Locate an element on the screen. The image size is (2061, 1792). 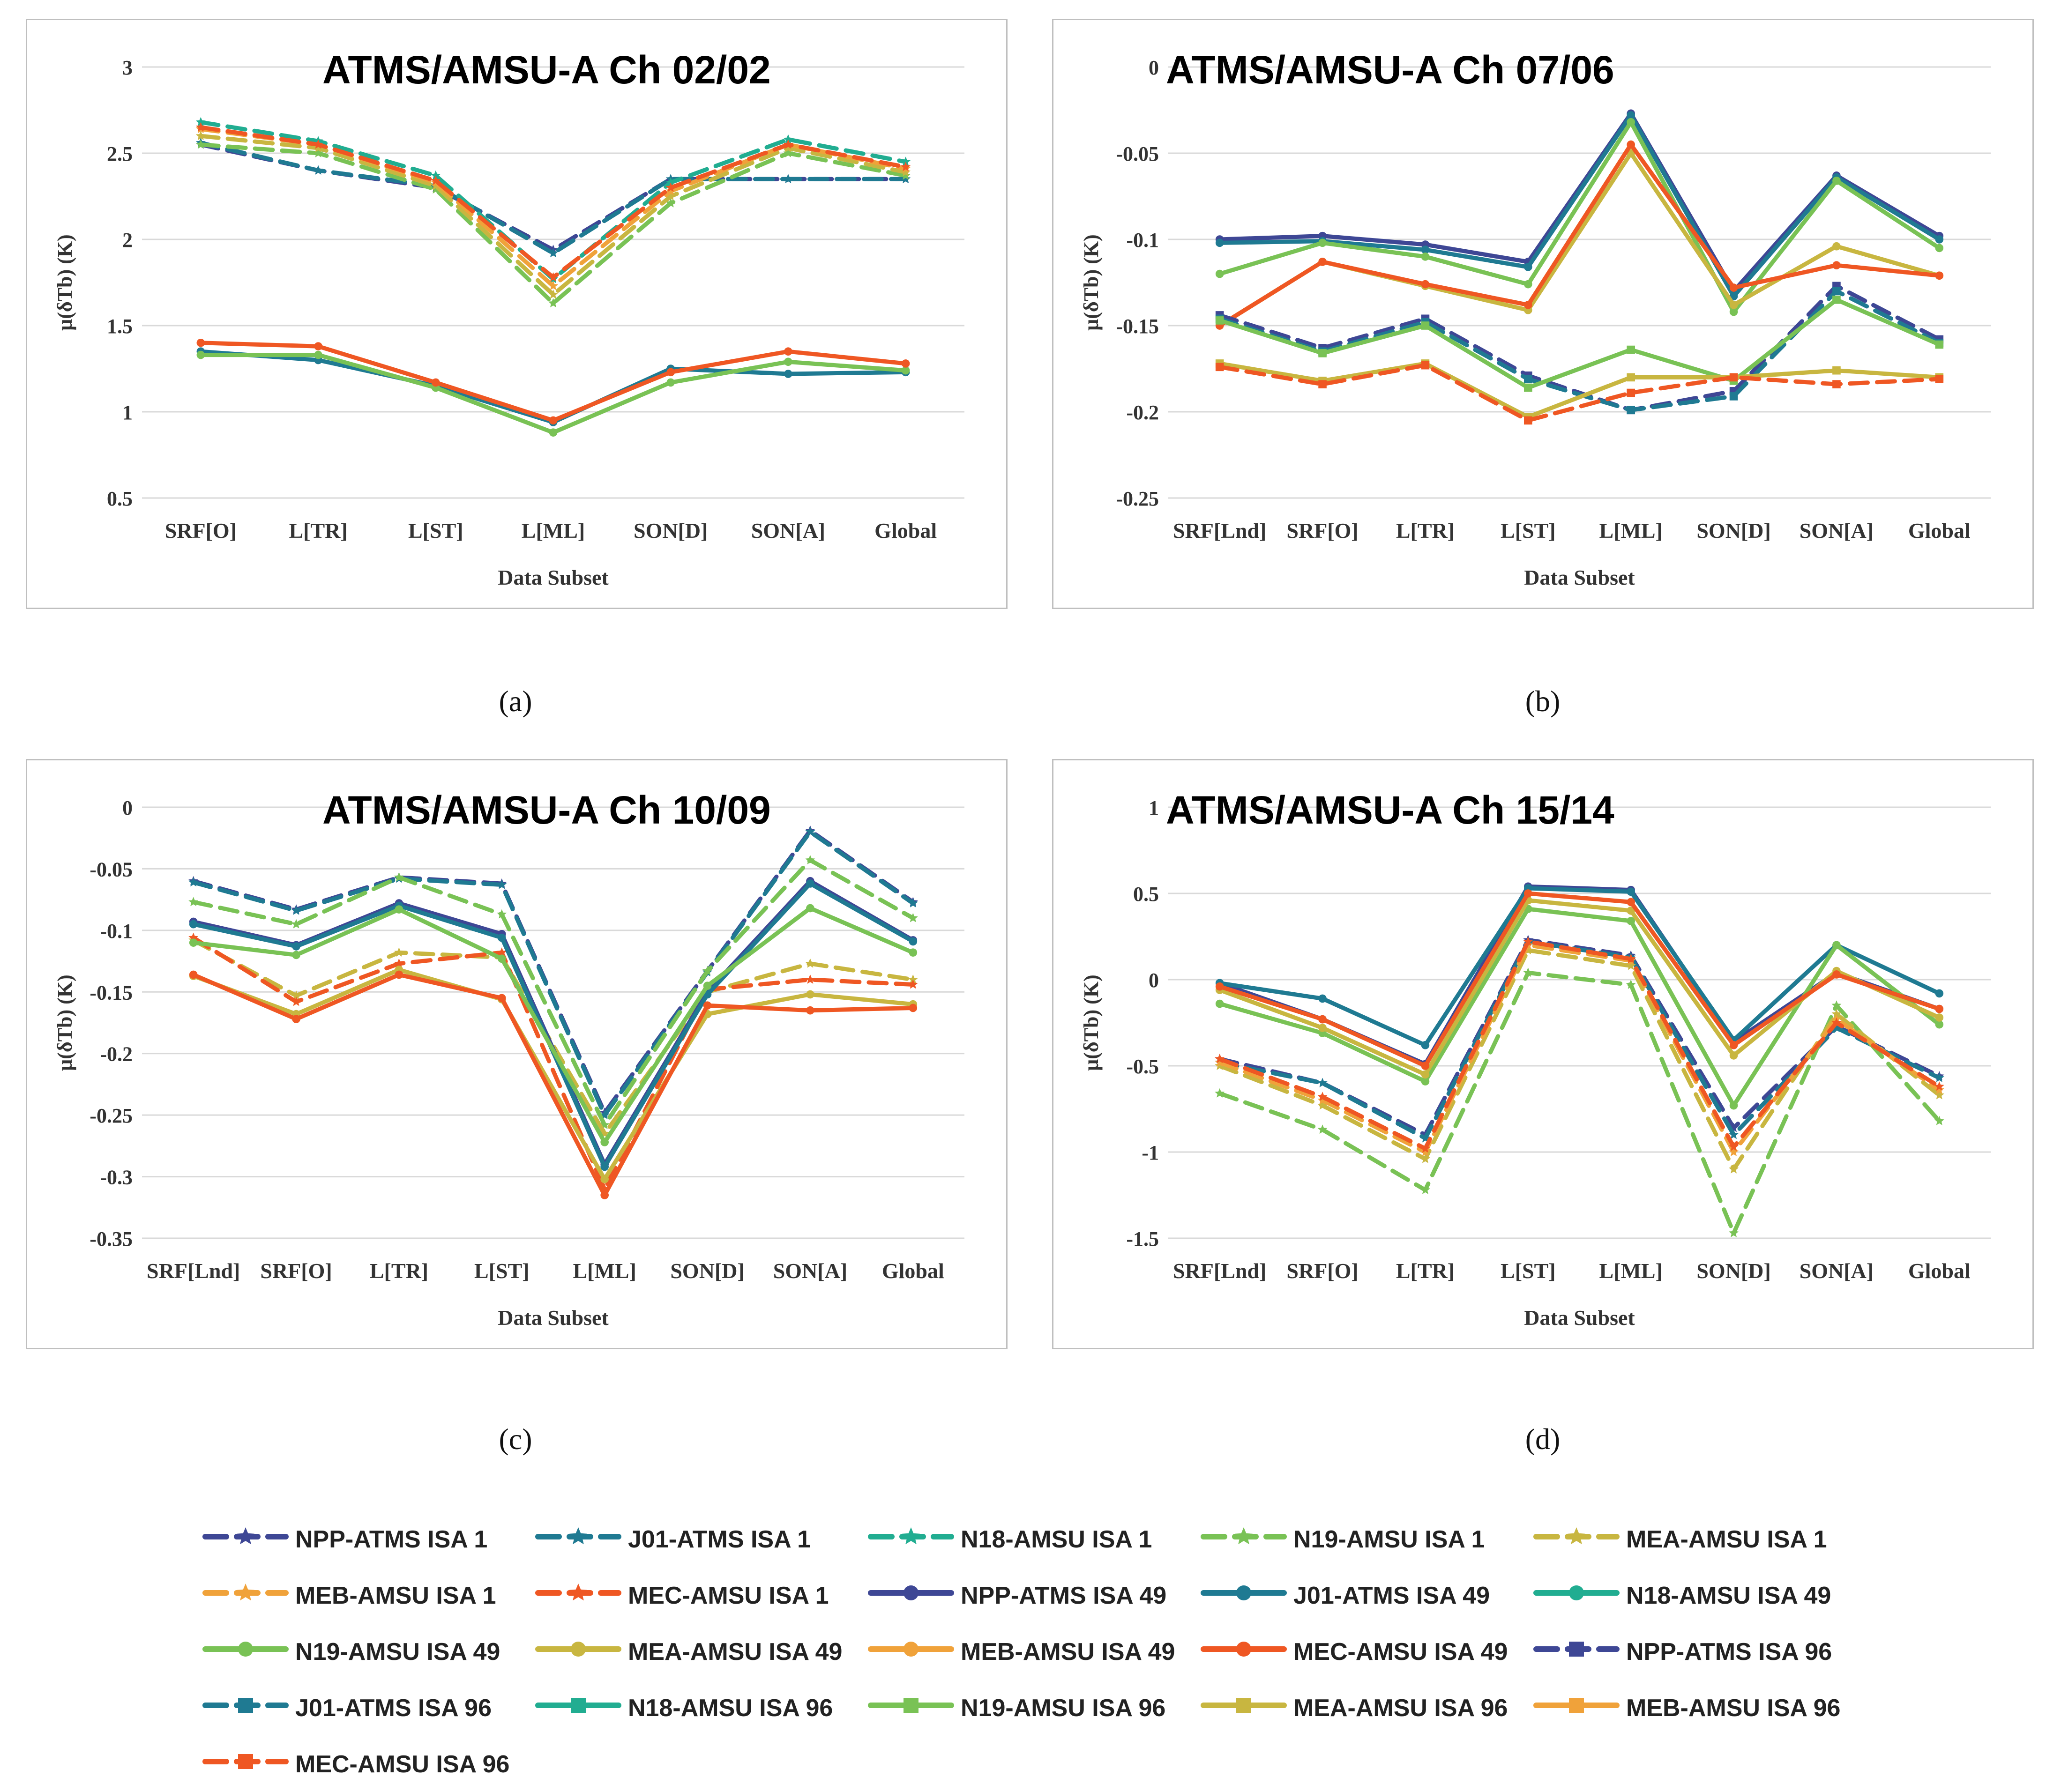
x-tick-label: L[TR] is located at coordinates (399, 1271).